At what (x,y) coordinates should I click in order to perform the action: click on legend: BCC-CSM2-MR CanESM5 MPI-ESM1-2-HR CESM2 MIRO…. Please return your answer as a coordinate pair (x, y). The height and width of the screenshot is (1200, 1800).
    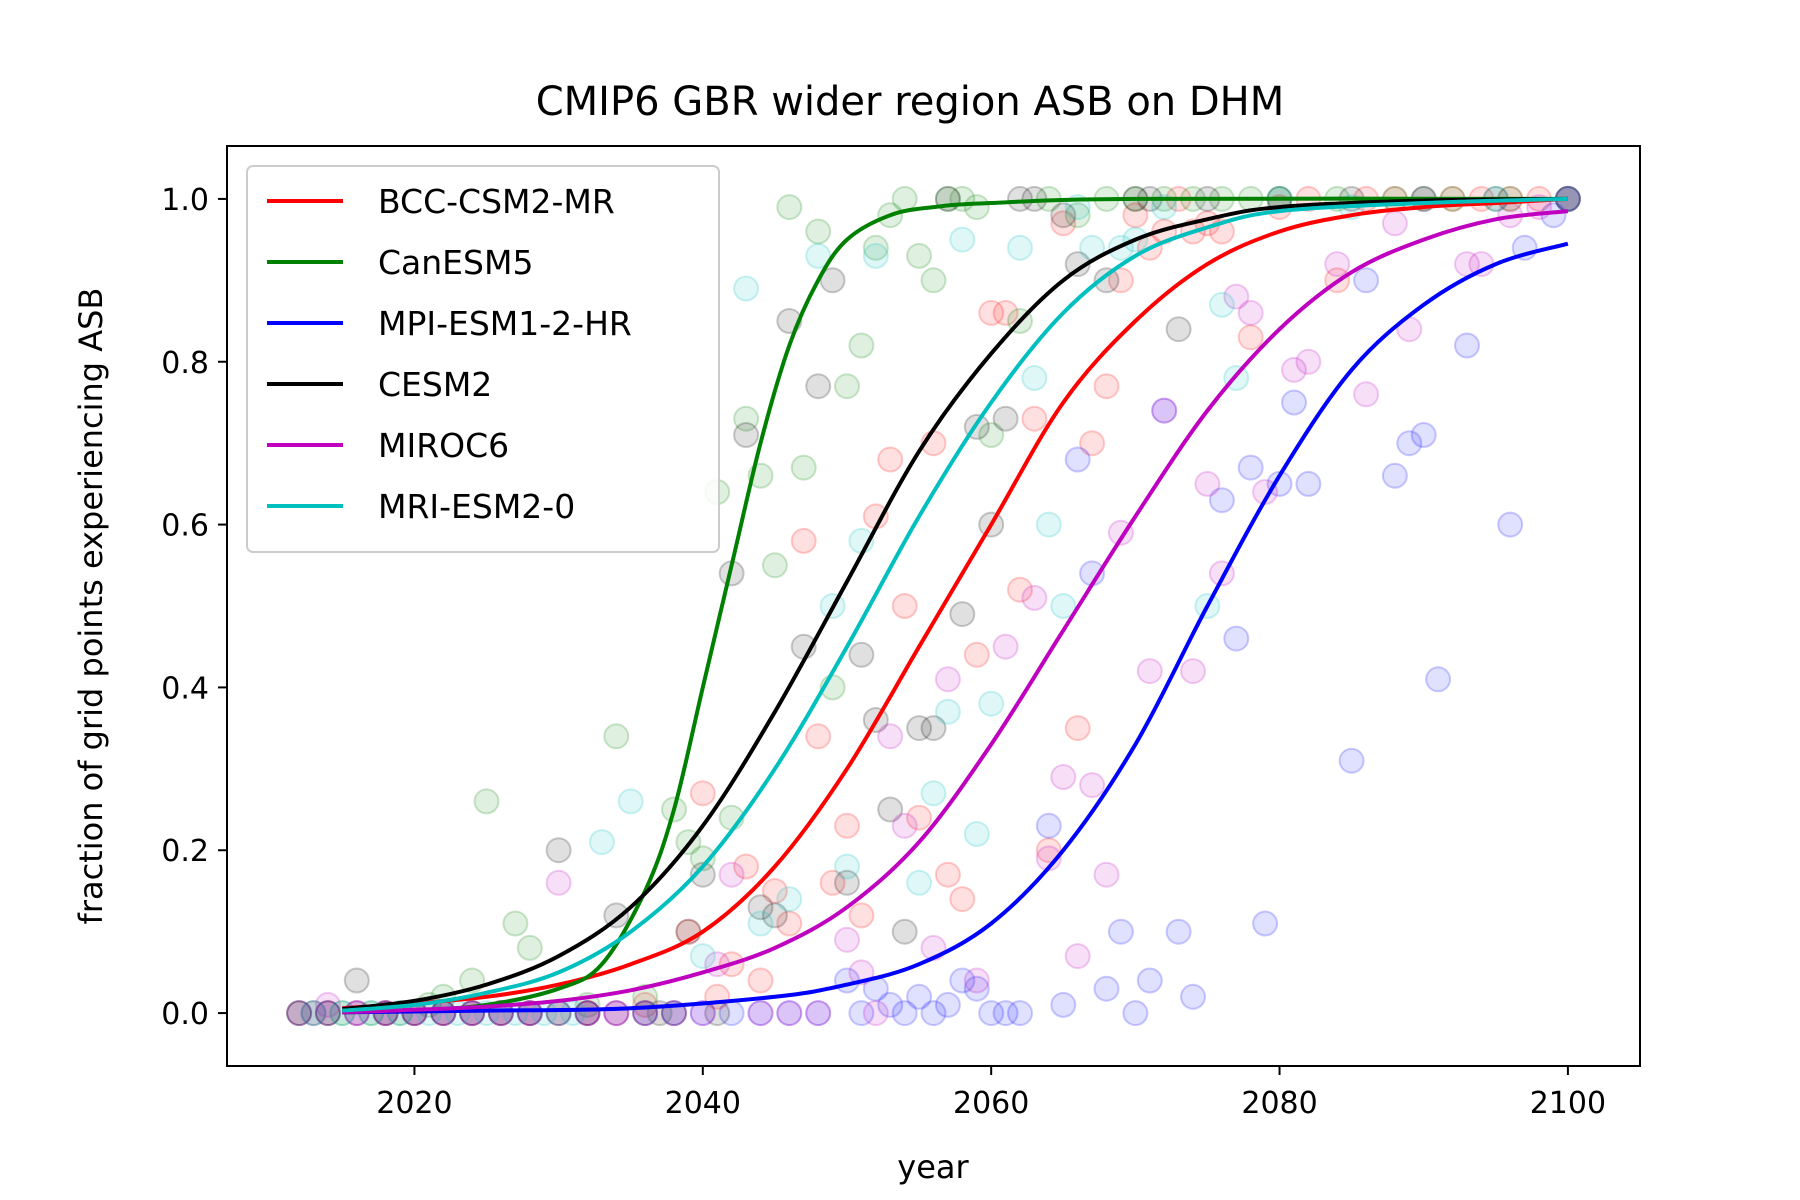
    Looking at the image, I should click on (483, 359).